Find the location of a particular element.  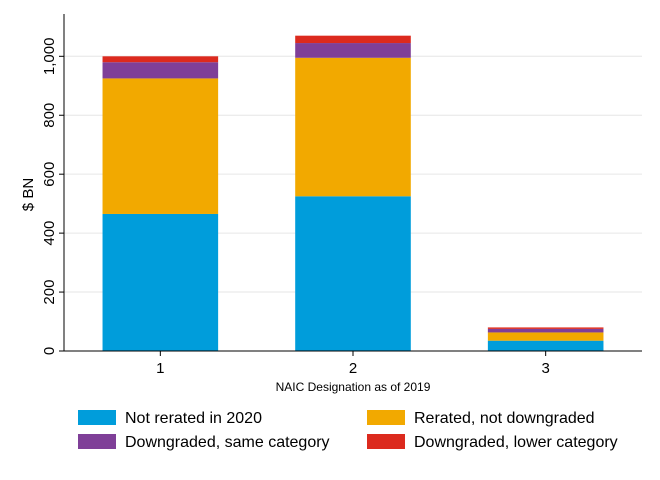

y-tick-label: 400 is located at coordinates (49, 233).